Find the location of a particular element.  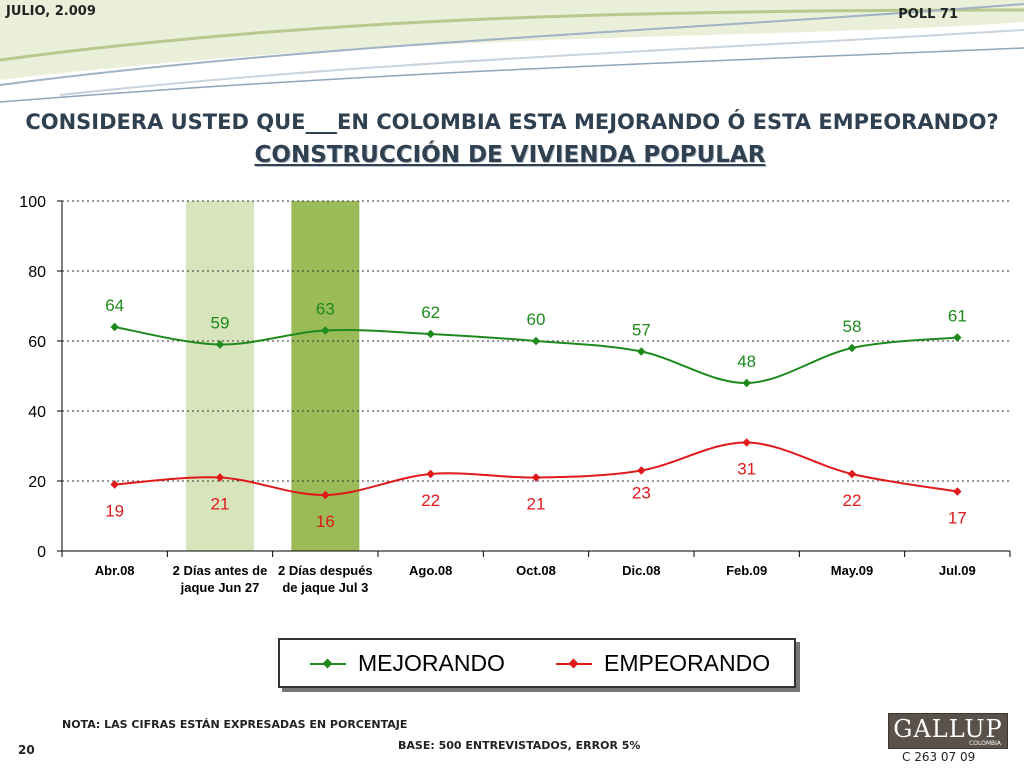

y-tick-label-60: 60 is located at coordinates (37, 342).